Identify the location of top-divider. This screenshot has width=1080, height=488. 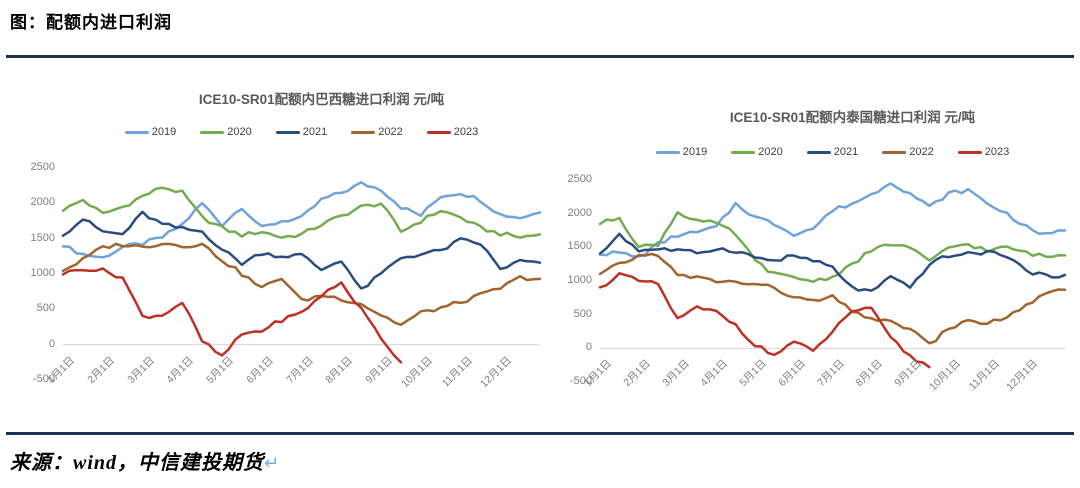
(540, 56).